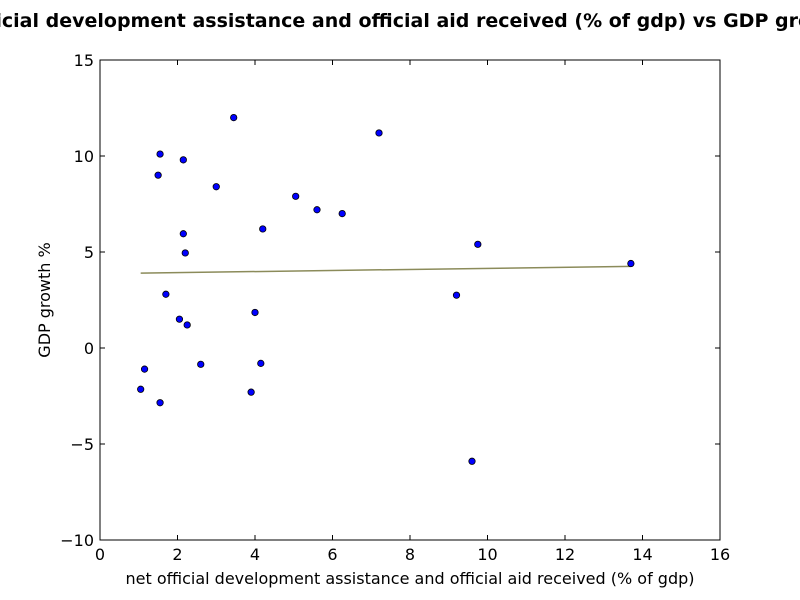 The image size is (800, 600). I want to click on x-tick-label: 4, so click(255, 554).